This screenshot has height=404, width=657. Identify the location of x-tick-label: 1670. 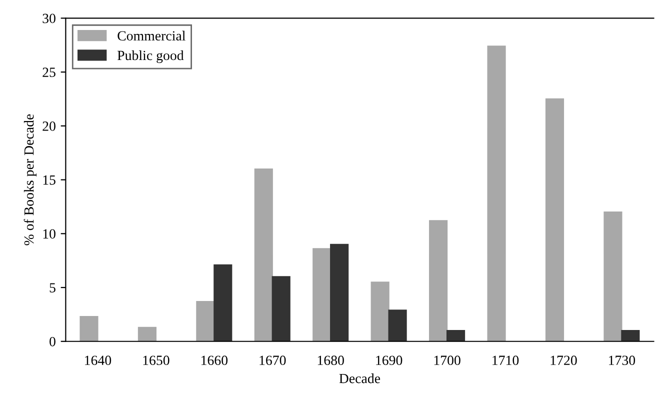
(273, 361).